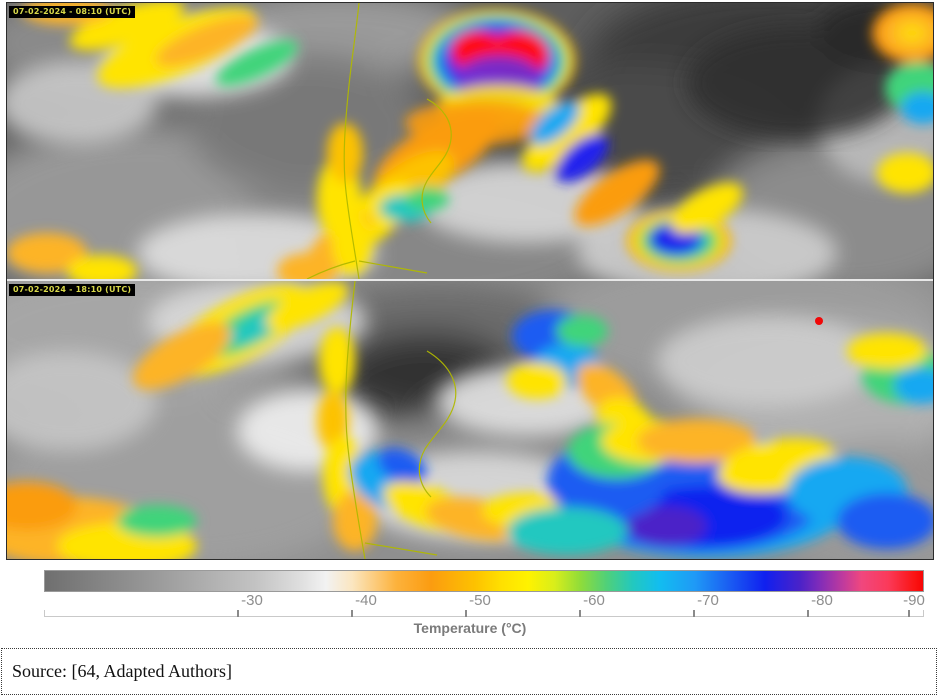 This screenshot has width=940, height=698. I want to click on colorbar-axis-line, so click(484, 616).